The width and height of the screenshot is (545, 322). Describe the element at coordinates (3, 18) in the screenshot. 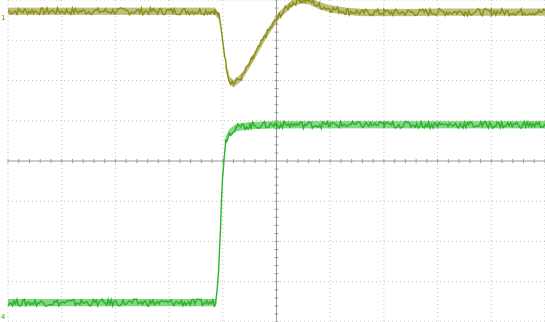

I see `channel-1-marker: 1` at that location.